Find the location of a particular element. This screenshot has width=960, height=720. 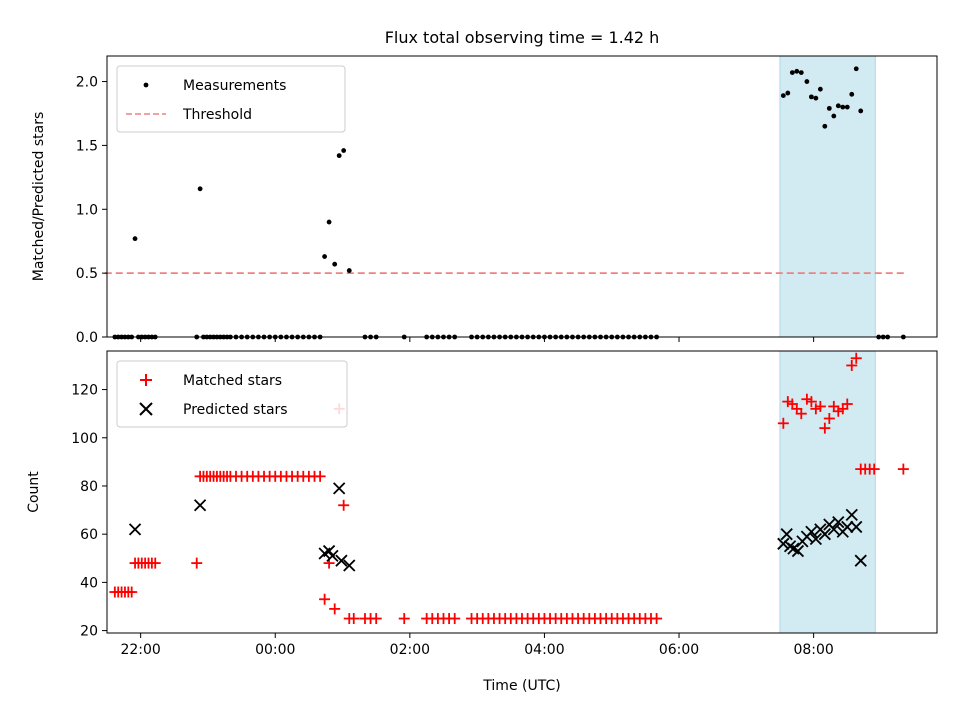

x-tick-label: 00:00 is located at coordinates (275, 650).